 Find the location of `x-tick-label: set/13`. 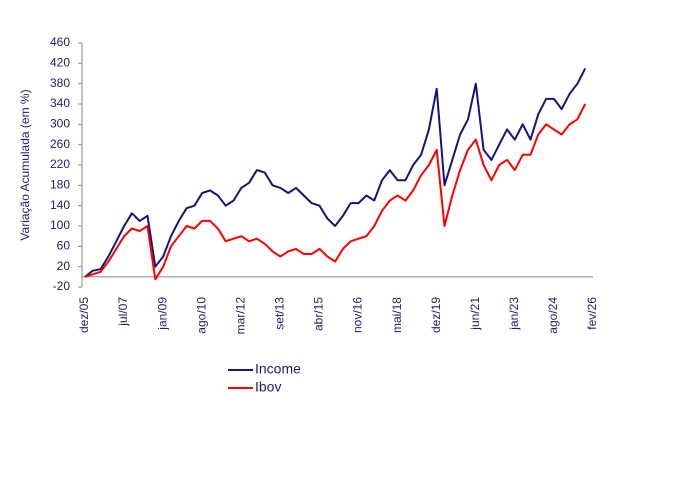

x-tick-label: set/13 is located at coordinates (280, 313).